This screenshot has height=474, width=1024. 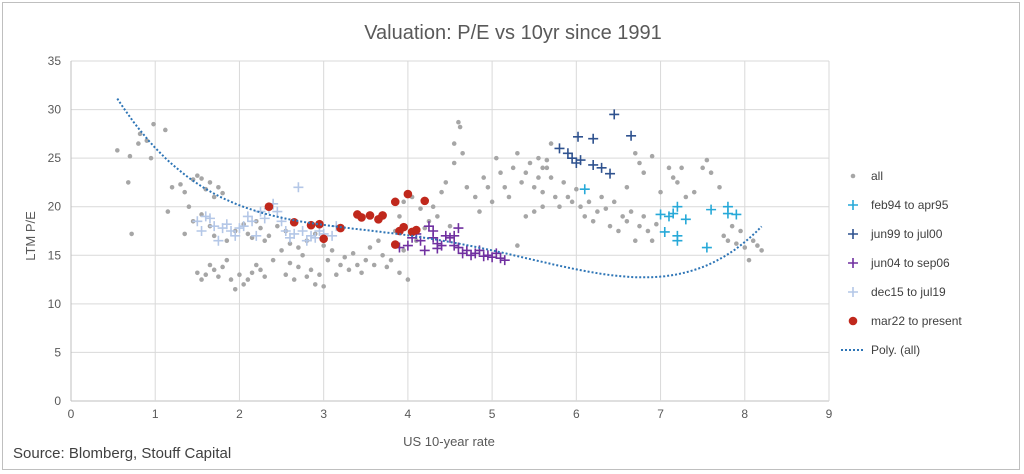 I want to click on legend-label: all, so click(x=877, y=176).